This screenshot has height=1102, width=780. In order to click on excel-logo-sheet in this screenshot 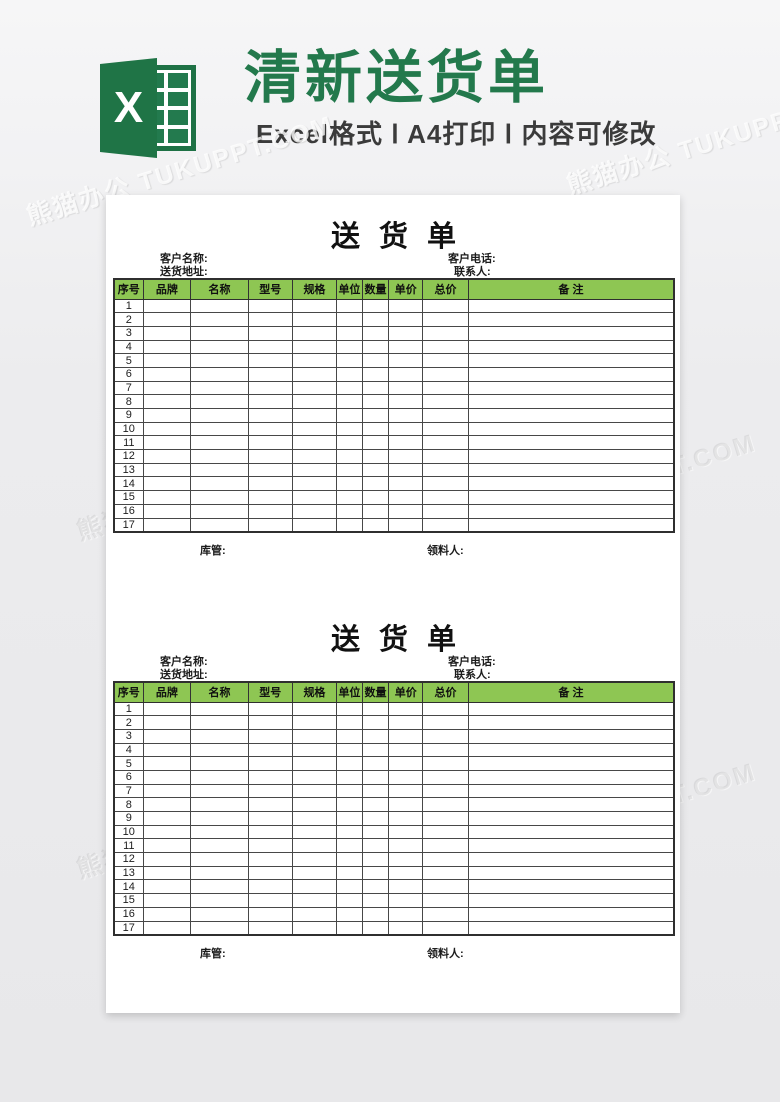, I will do `click(170, 108)`.